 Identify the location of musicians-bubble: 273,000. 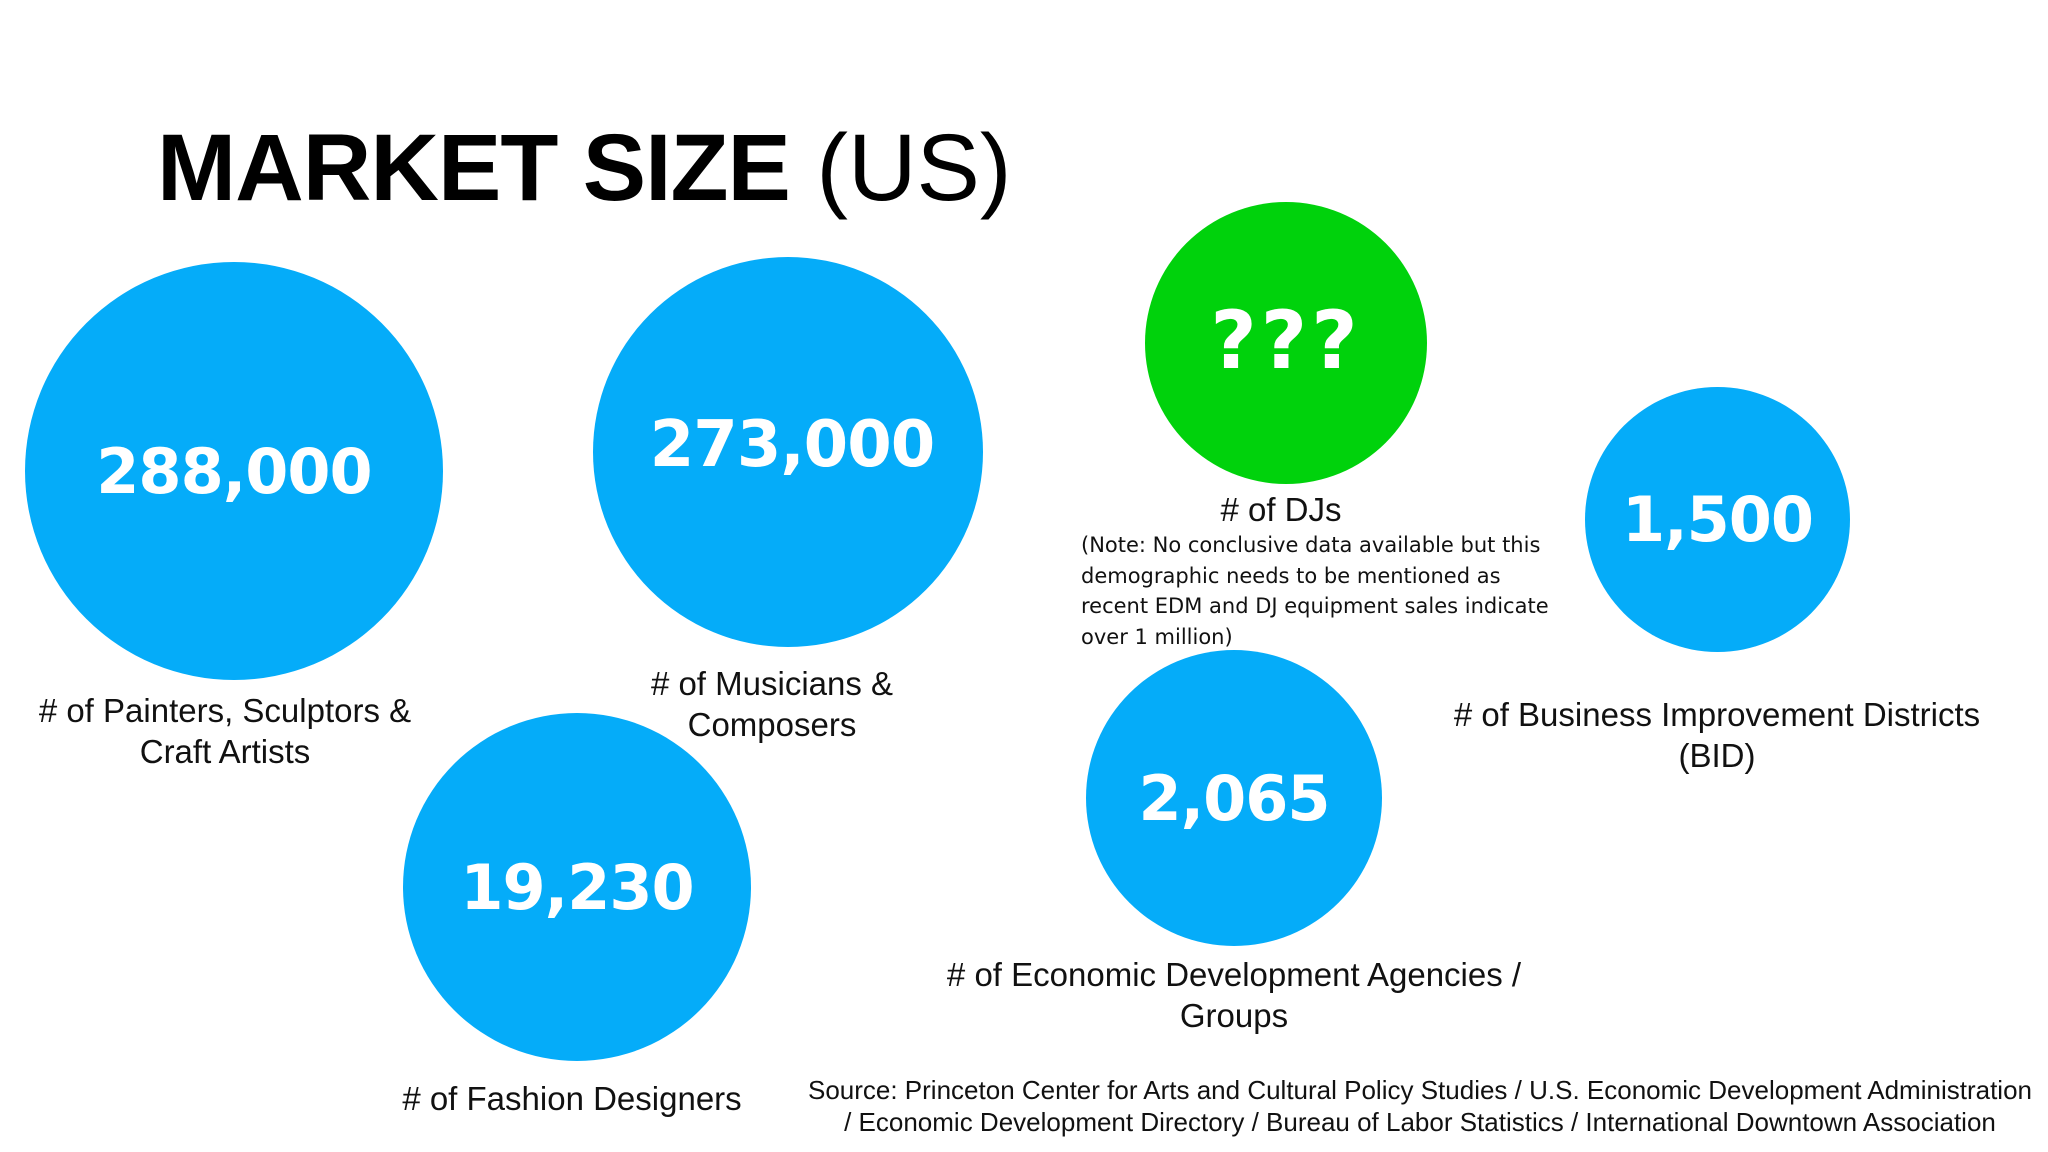
(788, 452).